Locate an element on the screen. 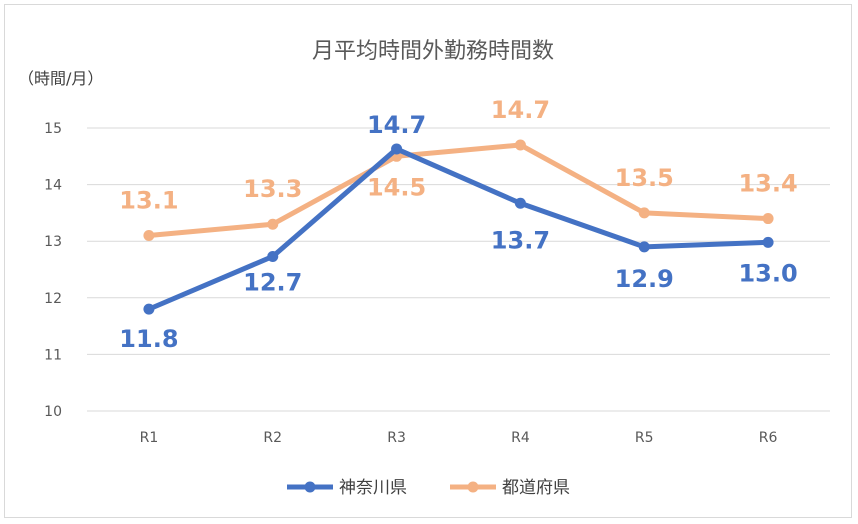 The image size is (858, 524). series-line is located at coordinates (458, 190).